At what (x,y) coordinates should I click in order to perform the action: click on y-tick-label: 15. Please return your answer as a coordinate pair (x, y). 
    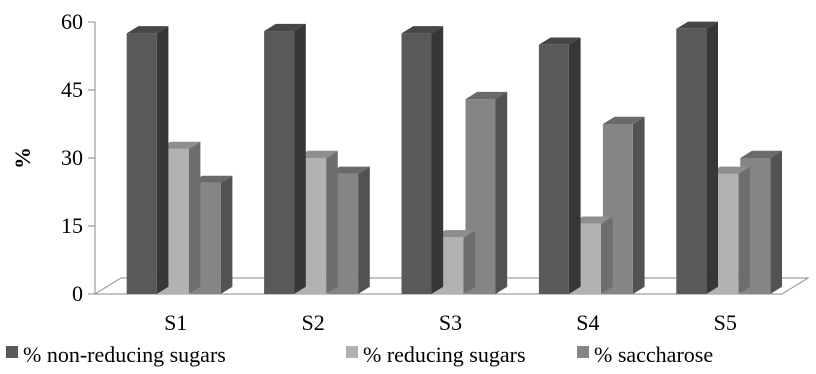
    Looking at the image, I should click on (72, 225).